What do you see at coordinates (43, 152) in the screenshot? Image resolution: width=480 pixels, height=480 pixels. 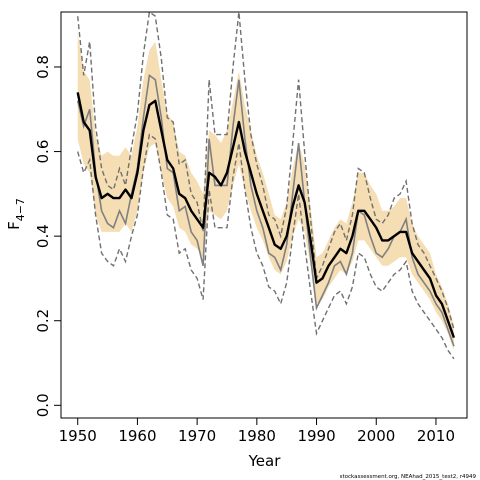 I see `y-tick-label: 0.6` at bounding box center [43, 152].